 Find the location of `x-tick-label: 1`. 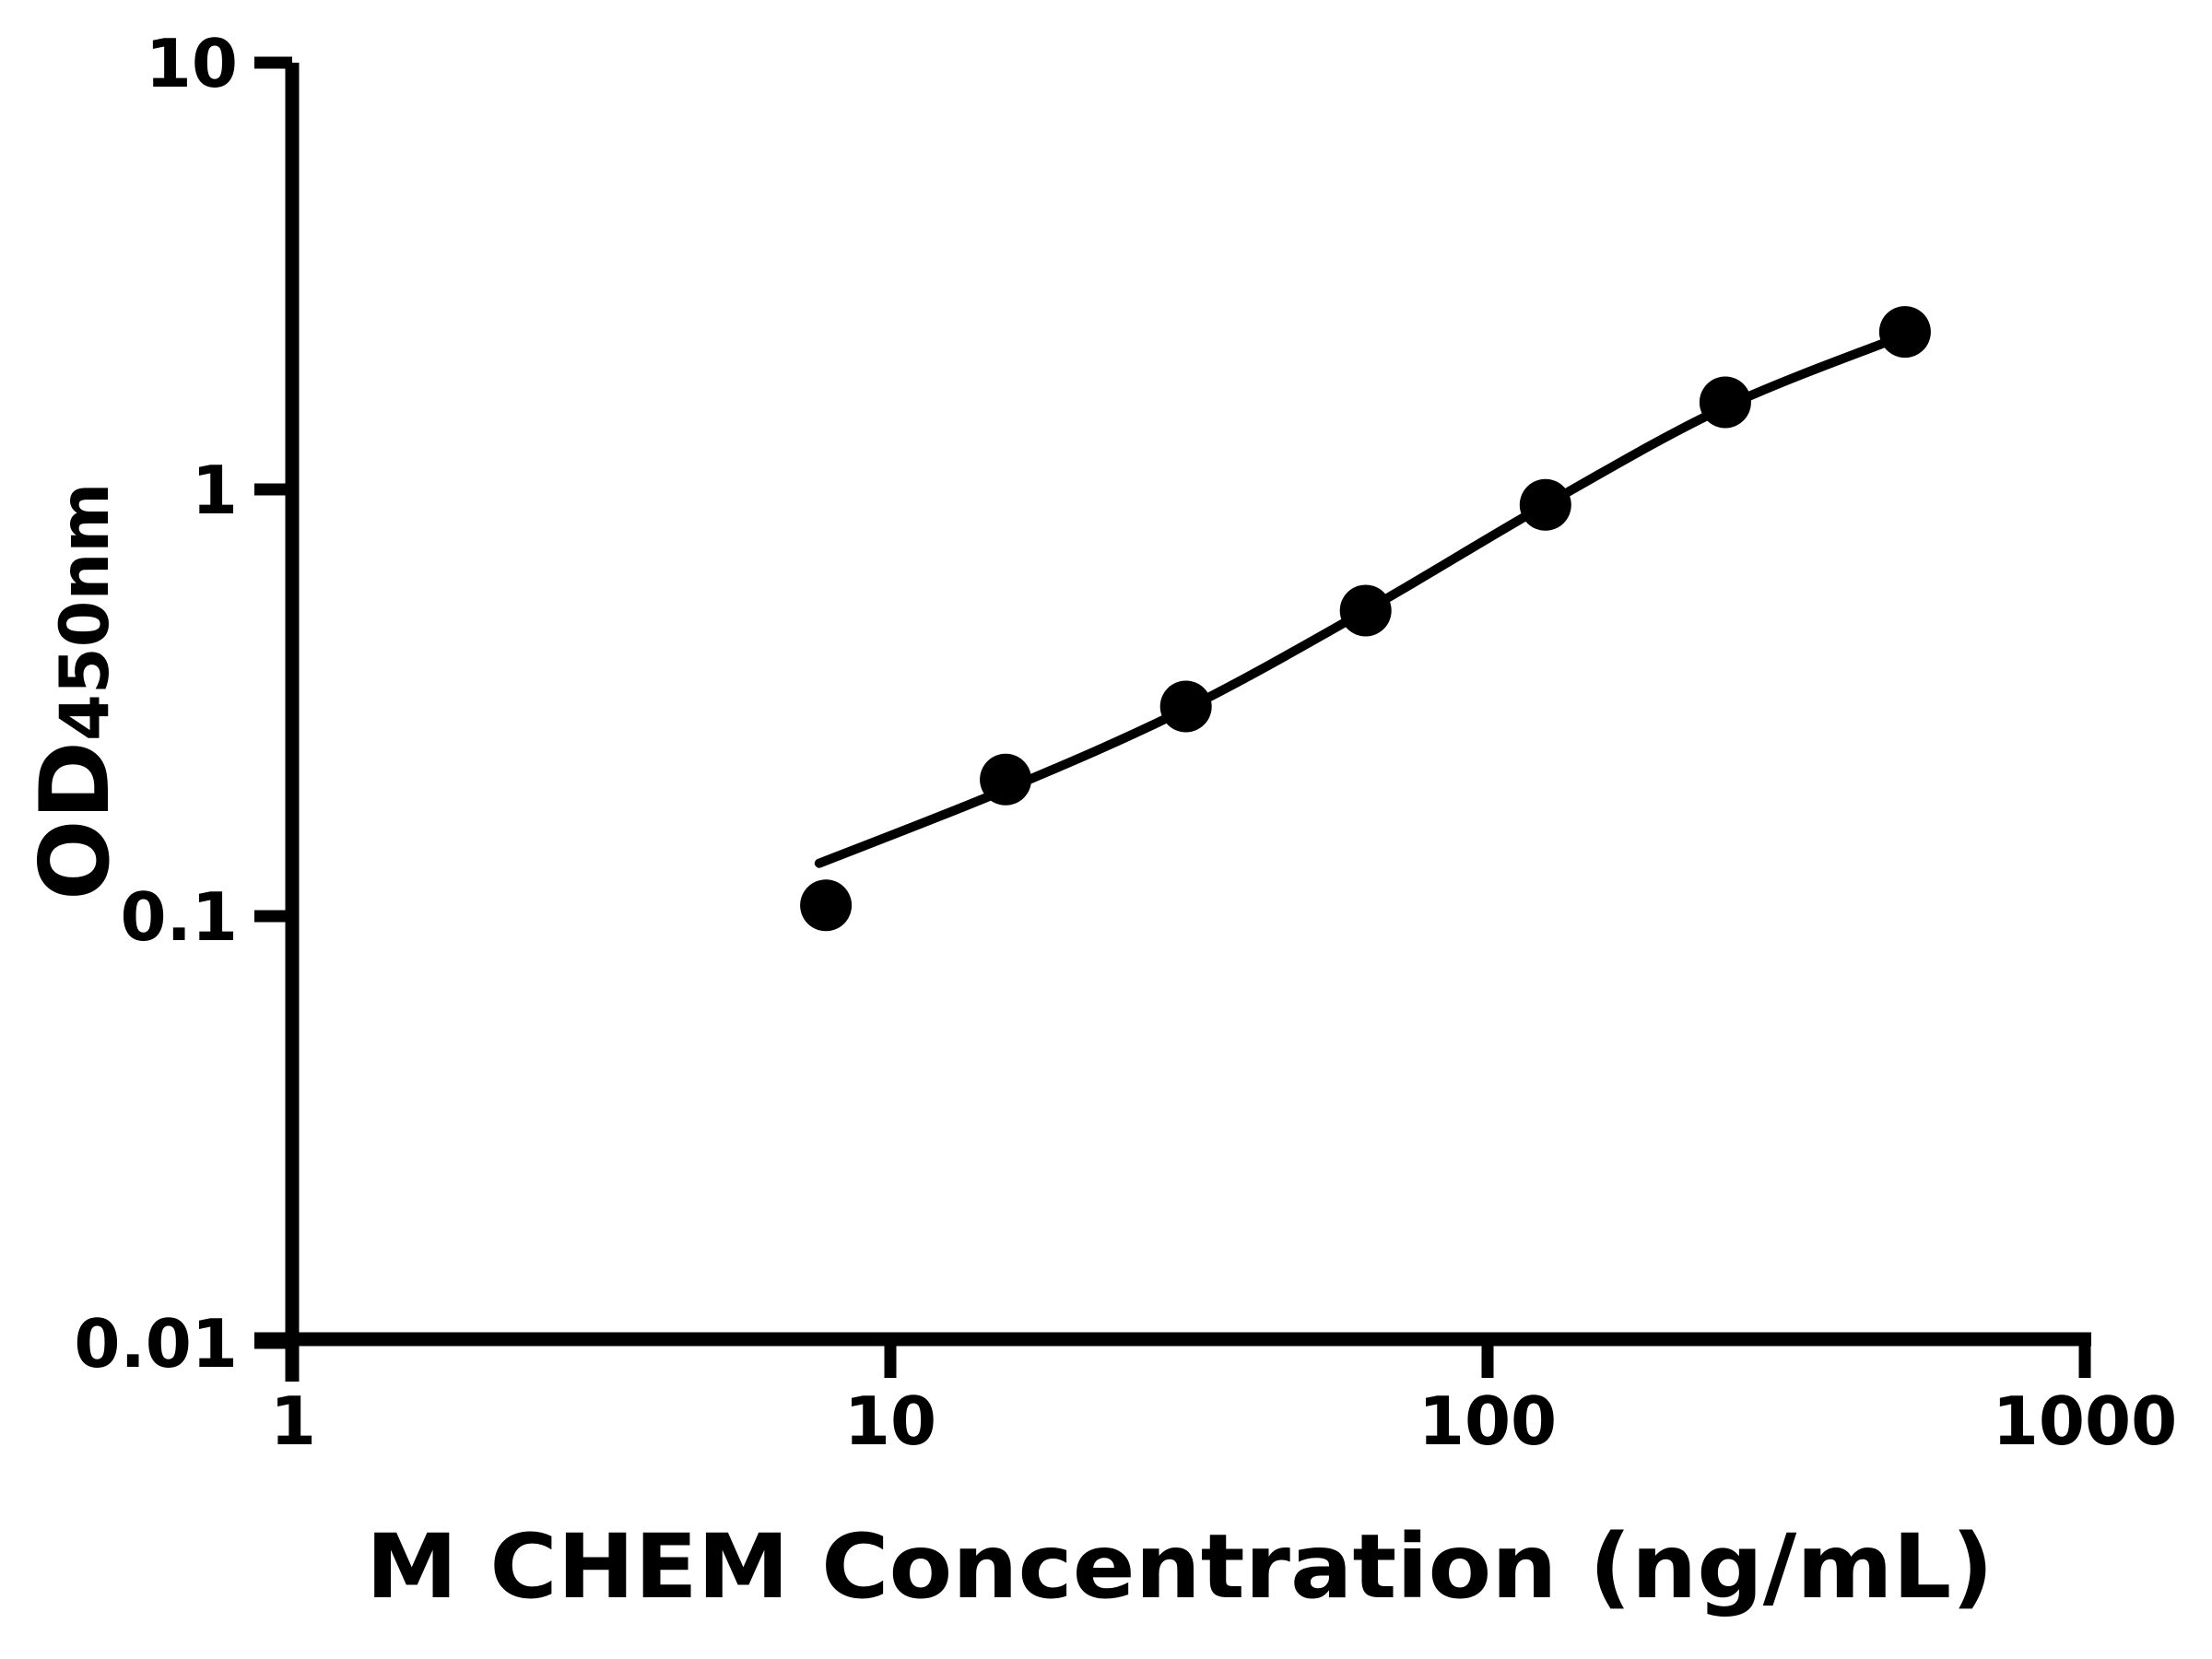

x-tick-label: 1 is located at coordinates (293, 1421).